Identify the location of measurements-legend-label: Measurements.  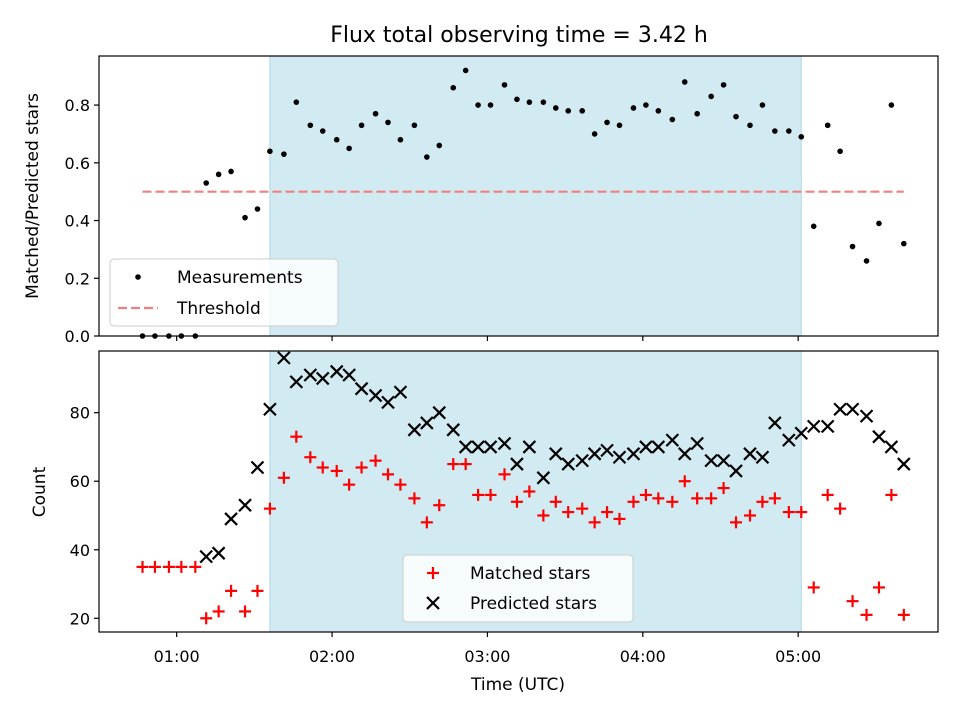
(240, 278).